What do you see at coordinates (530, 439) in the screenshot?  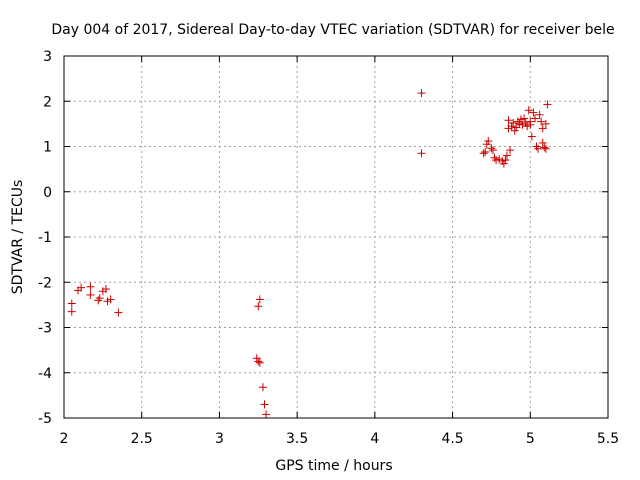 I see `x-tick-label: 5` at bounding box center [530, 439].